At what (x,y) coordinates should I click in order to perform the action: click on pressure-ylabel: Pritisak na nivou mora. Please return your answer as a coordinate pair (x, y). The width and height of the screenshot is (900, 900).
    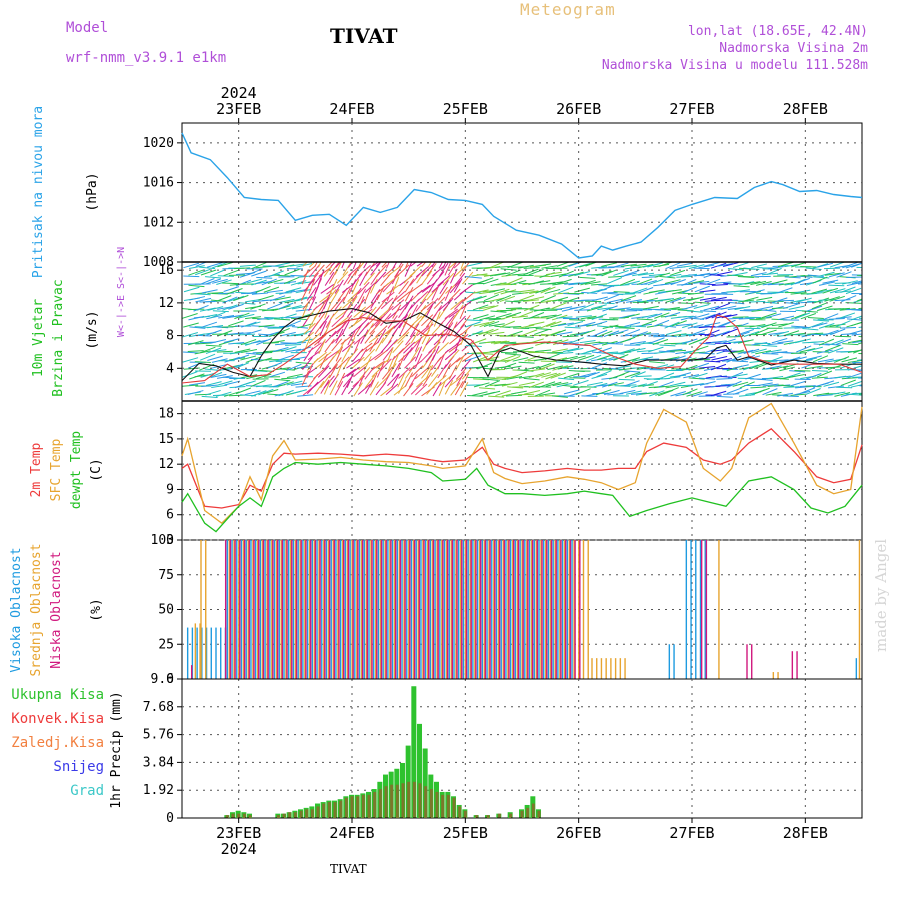
    Looking at the image, I should click on (38, 192).